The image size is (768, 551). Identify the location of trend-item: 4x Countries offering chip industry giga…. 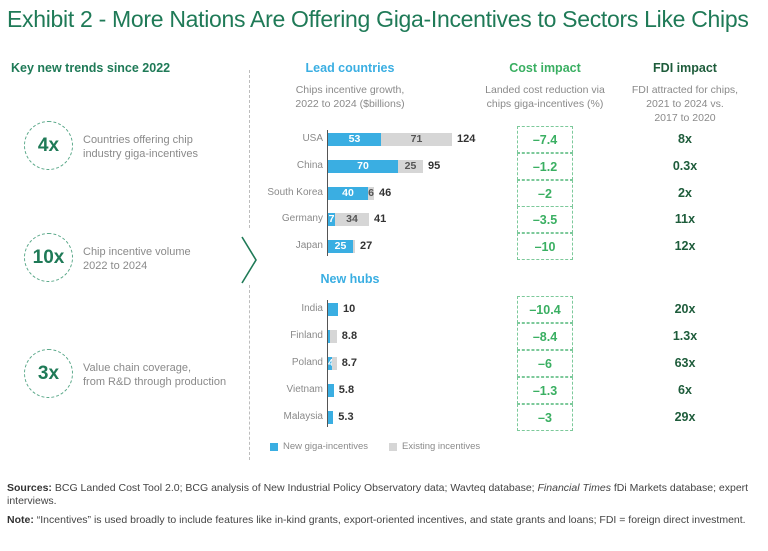
(139, 146).